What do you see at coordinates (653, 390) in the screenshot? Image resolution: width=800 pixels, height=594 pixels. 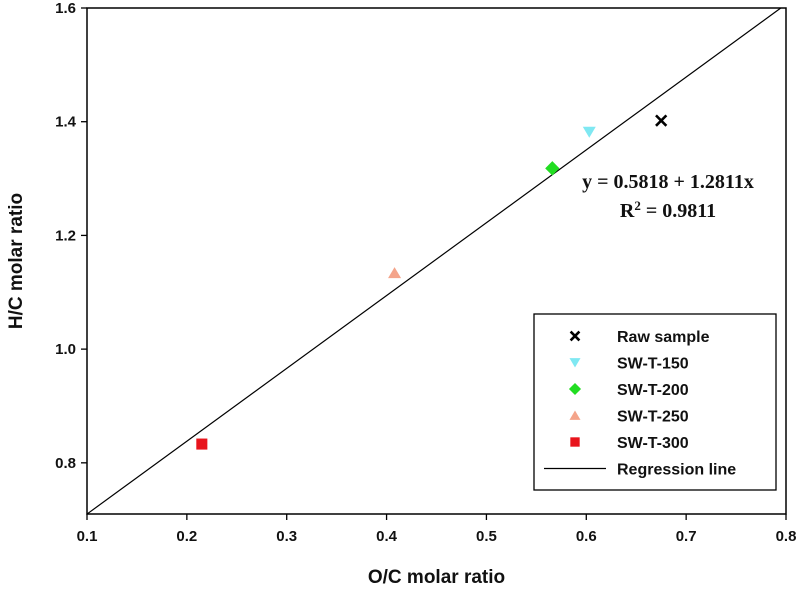 I see `legend-label: SW-T-200` at bounding box center [653, 390].